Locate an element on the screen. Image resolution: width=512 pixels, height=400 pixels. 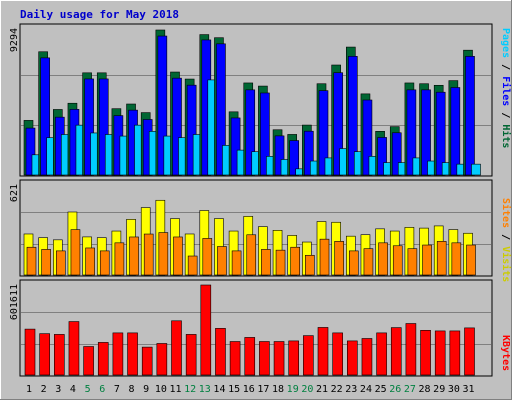
x-tick-label-day-21: 21 is located at coordinates (322, 389).